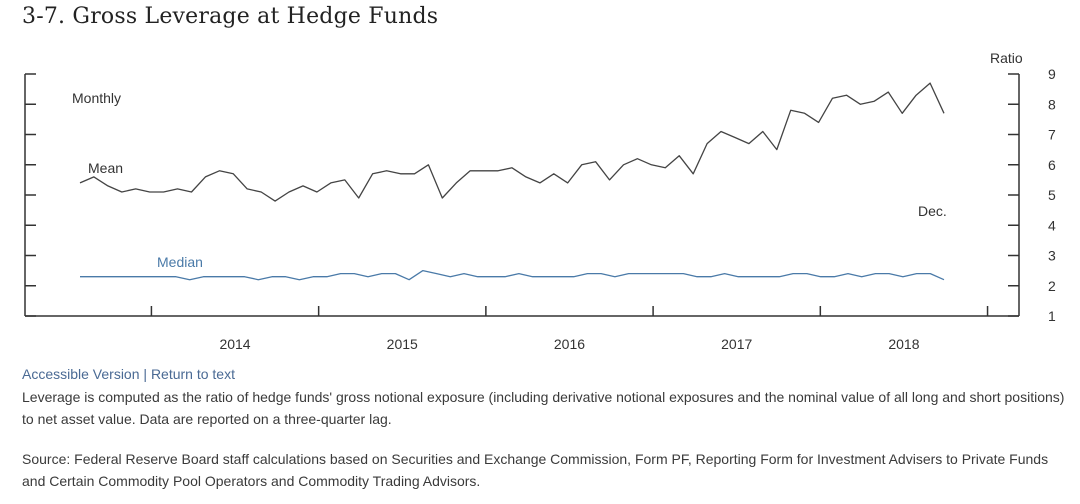 The width and height of the screenshot is (1080, 504). What do you see at coordinates (105, 168) in the screenshot?
I see `legend-mean: Mean` at bounding box center [105, 168].